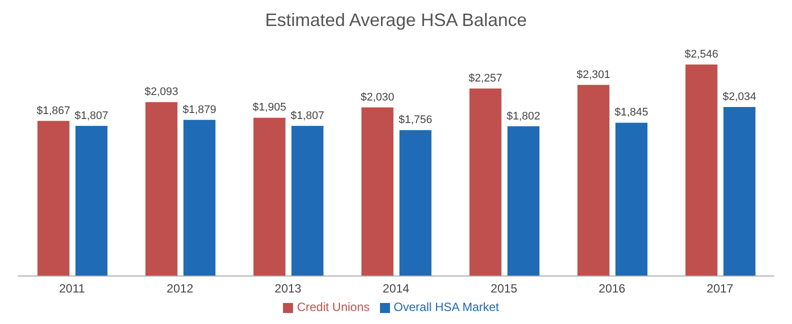  I want to click on data-label: $2,301, so click(593, 74).